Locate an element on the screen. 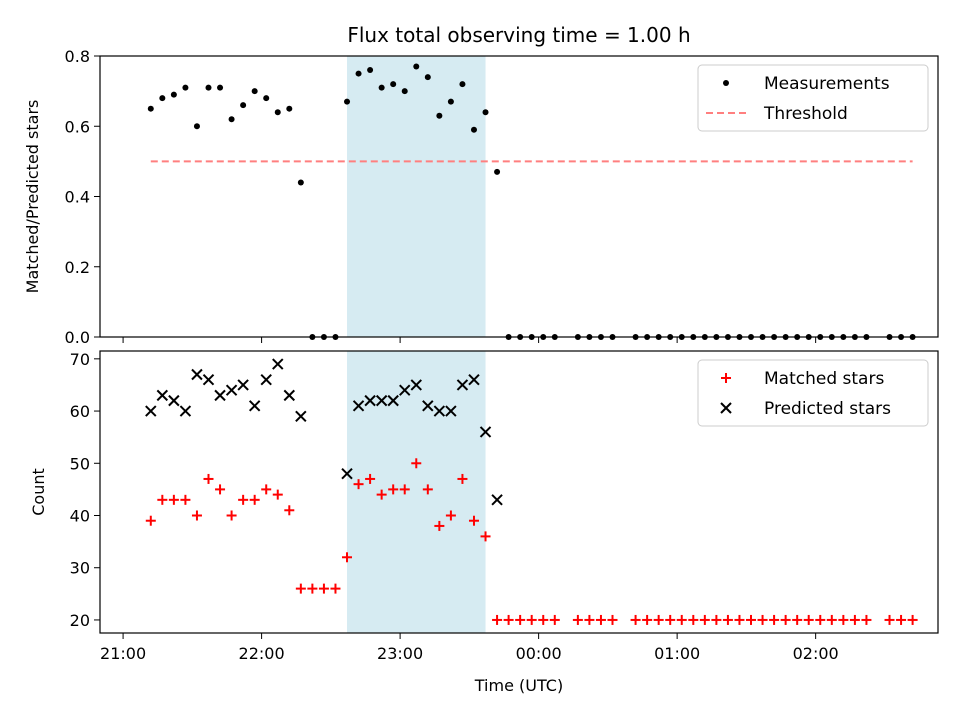 This screenshot has height=720, width=960. count-panel-ylabel: Count is located at coordinates (38, 492).